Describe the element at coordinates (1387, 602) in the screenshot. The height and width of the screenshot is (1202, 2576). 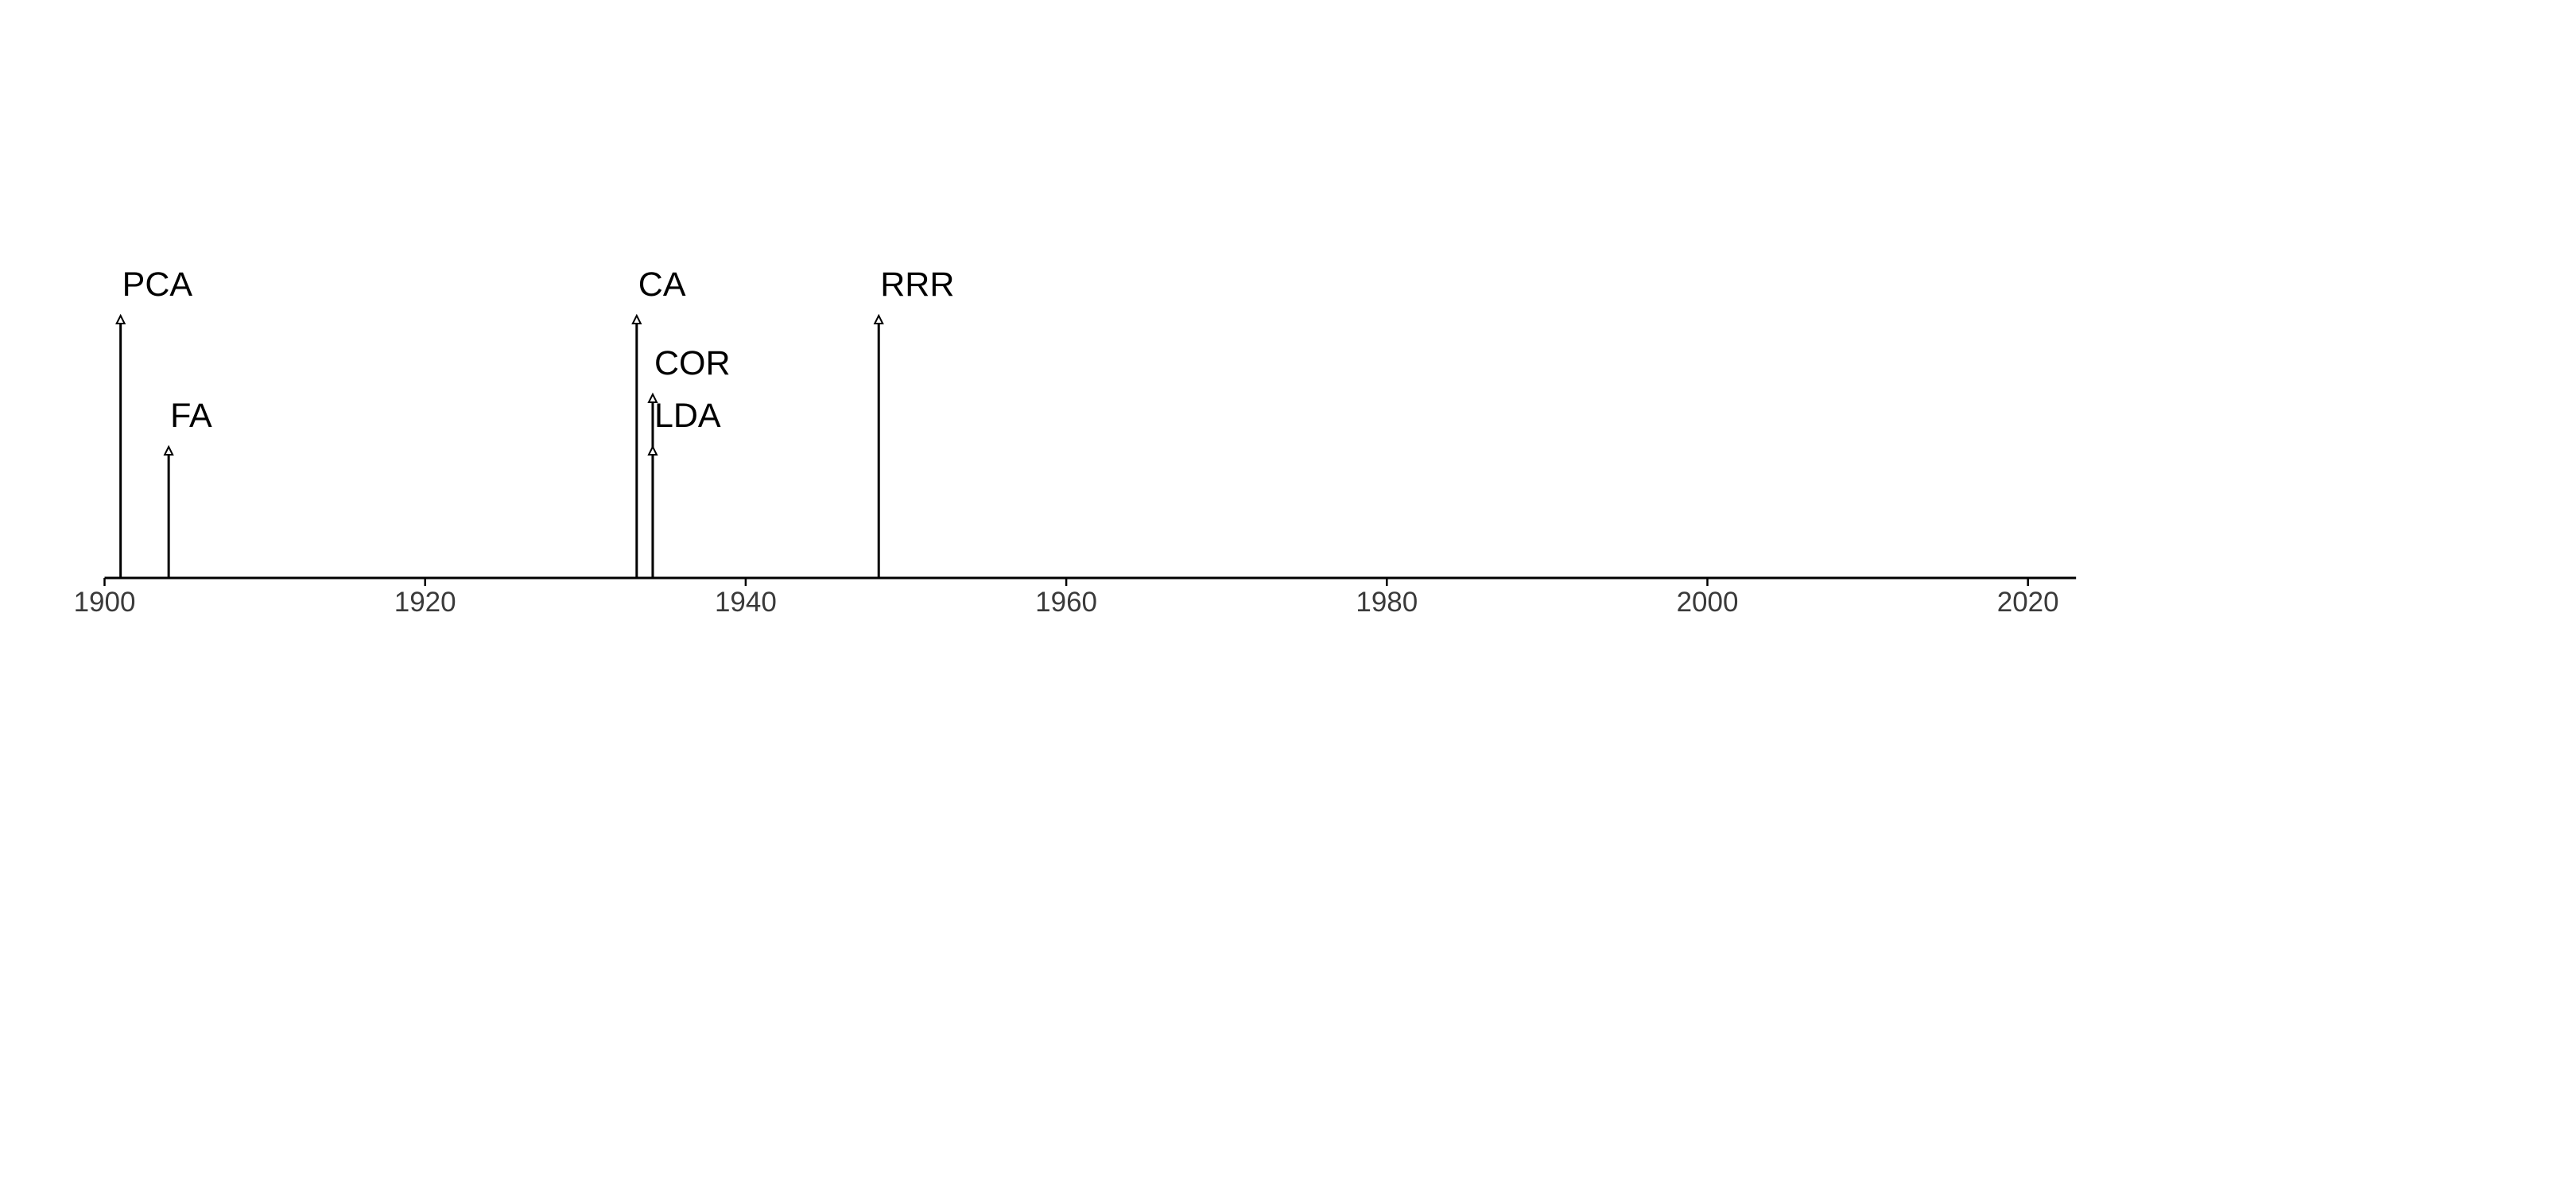
I see `x-tick-label: 1980` at that location.